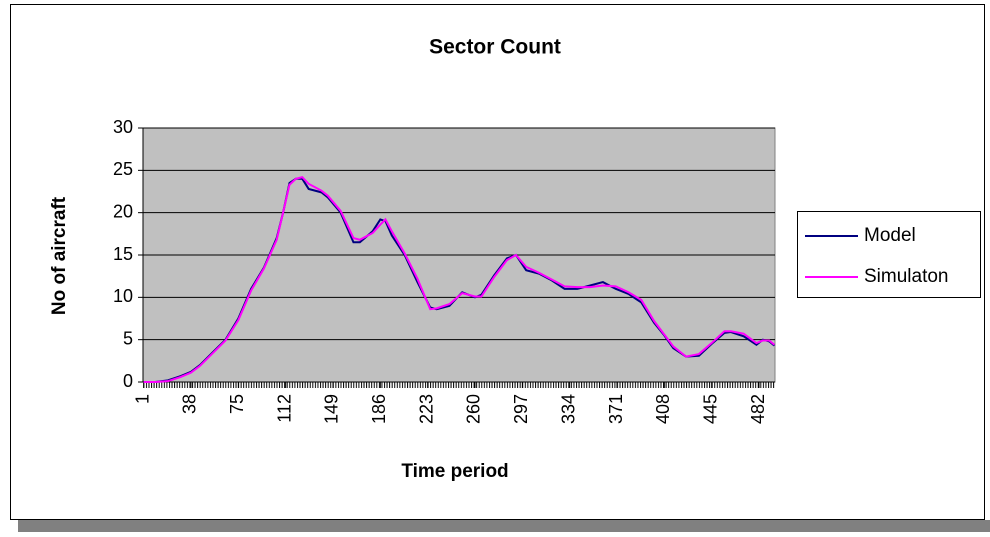 The height and width of the screenshot is (537, 990). Describe the element at coordinates (128, 338) in the screenshot. I see `y-tick-label: 5` at that location.